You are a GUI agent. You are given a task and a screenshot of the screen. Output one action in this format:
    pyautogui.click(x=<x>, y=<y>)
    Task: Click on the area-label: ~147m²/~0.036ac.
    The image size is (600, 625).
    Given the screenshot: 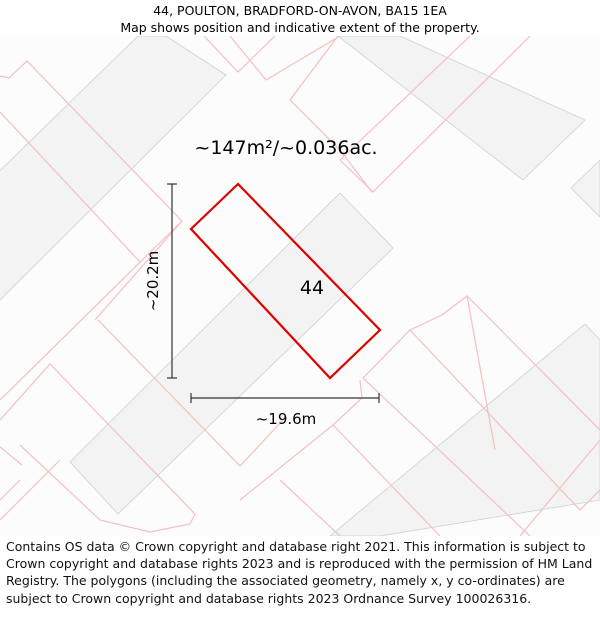 What is the action you would take?
    pyautogui.click(x=285, y=148)
    